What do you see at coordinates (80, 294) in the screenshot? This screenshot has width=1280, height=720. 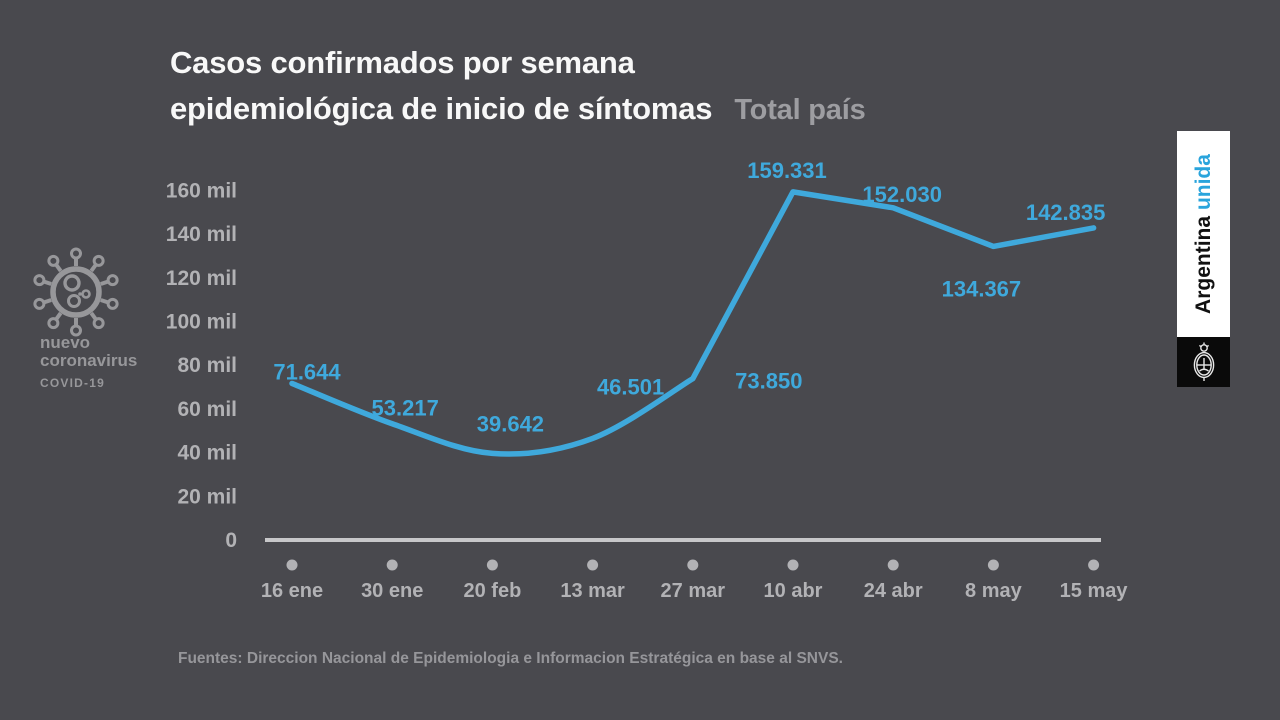 I see `virus-inner-dot` at bounding box center [80, 294].